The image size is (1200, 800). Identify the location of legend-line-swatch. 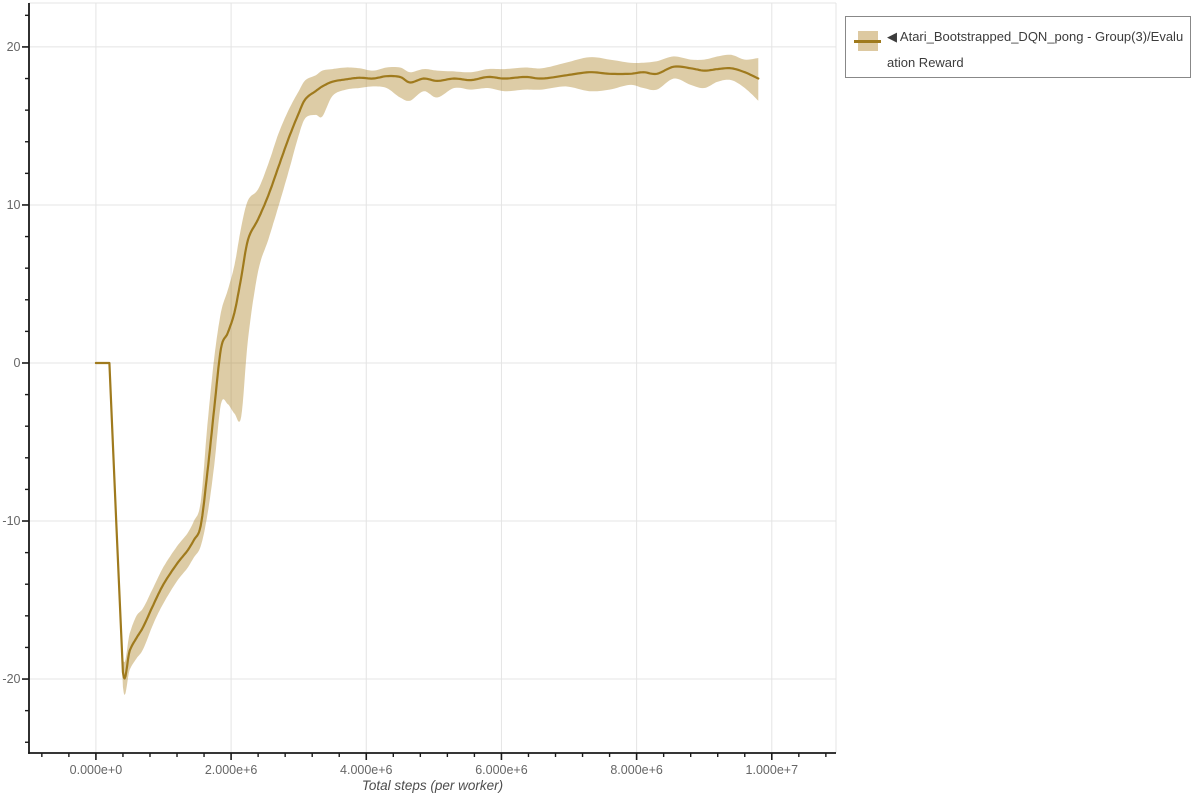
(867, 41).